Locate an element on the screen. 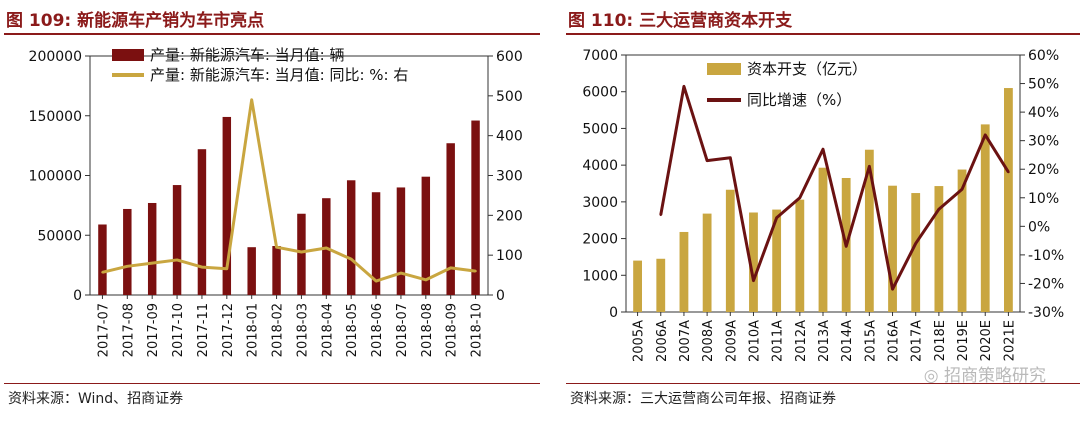 This screenshot has width=1080, height=421. left-figure-title: 图 109: 新能源车产销为车市亮点 is located at coordinates (135, 21).